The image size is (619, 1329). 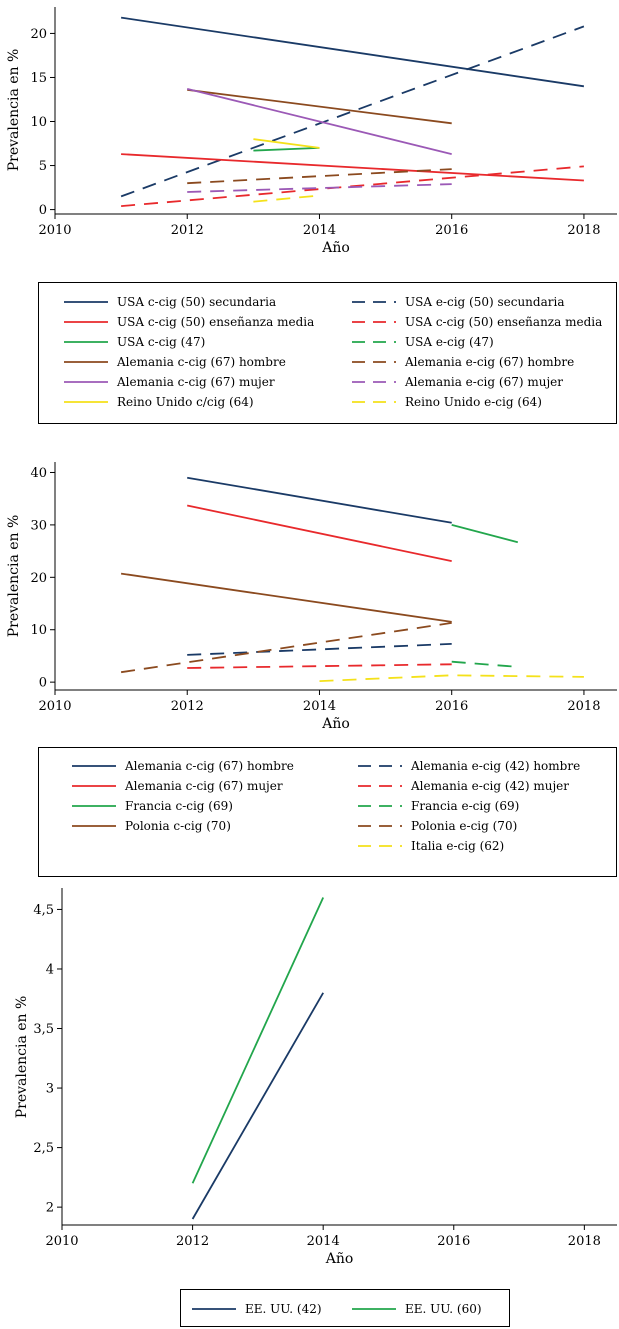 What do you see at coordinates (473, 402) in the screenshot?
I see `legend-label: Reino Unido e-cig (64)` at bounding box center [473, 402].